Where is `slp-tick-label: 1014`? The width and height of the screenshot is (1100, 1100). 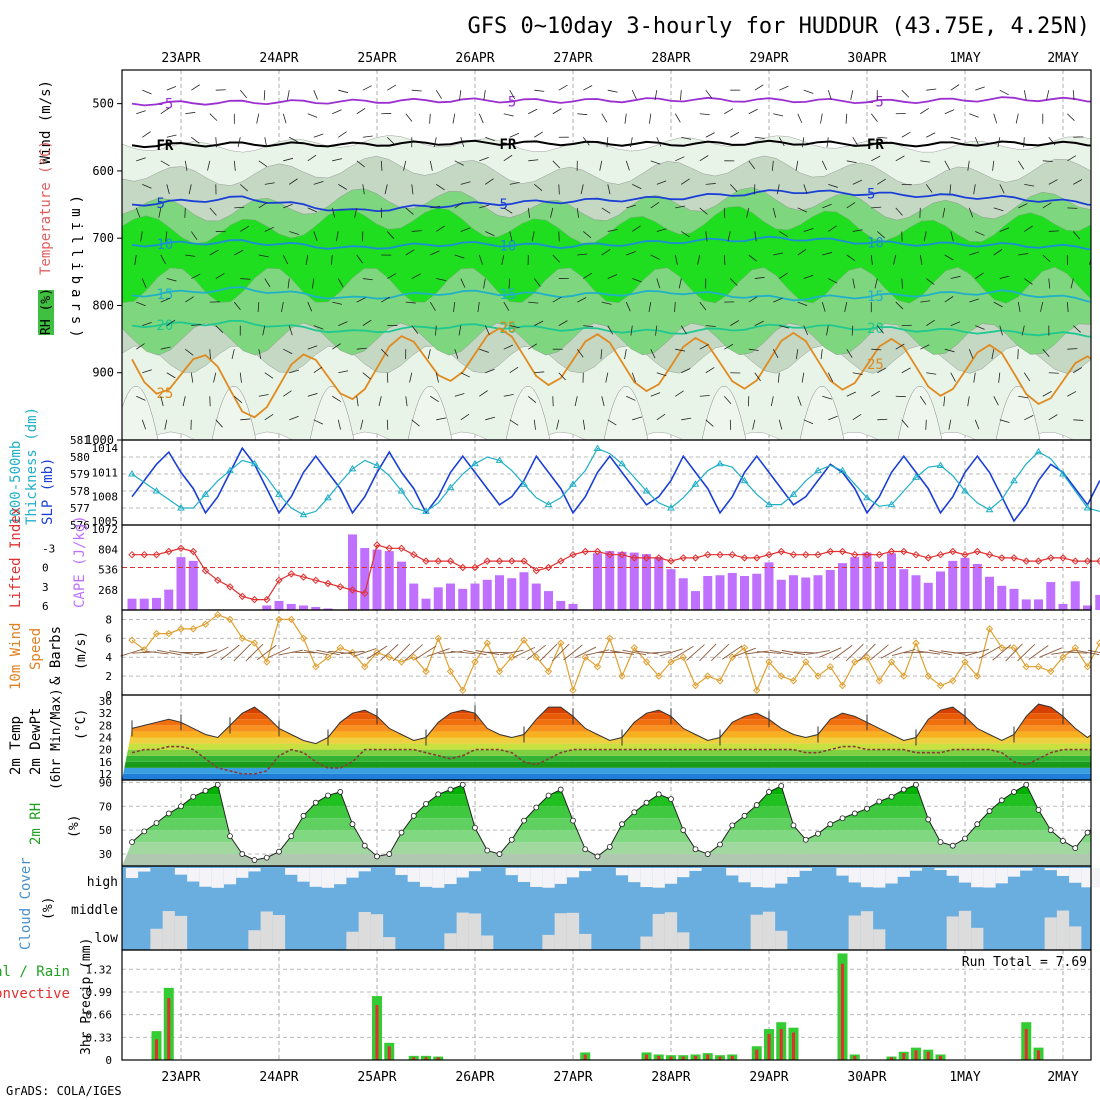 slp-tick-label: 1014 is located at coordinates (105, 448).